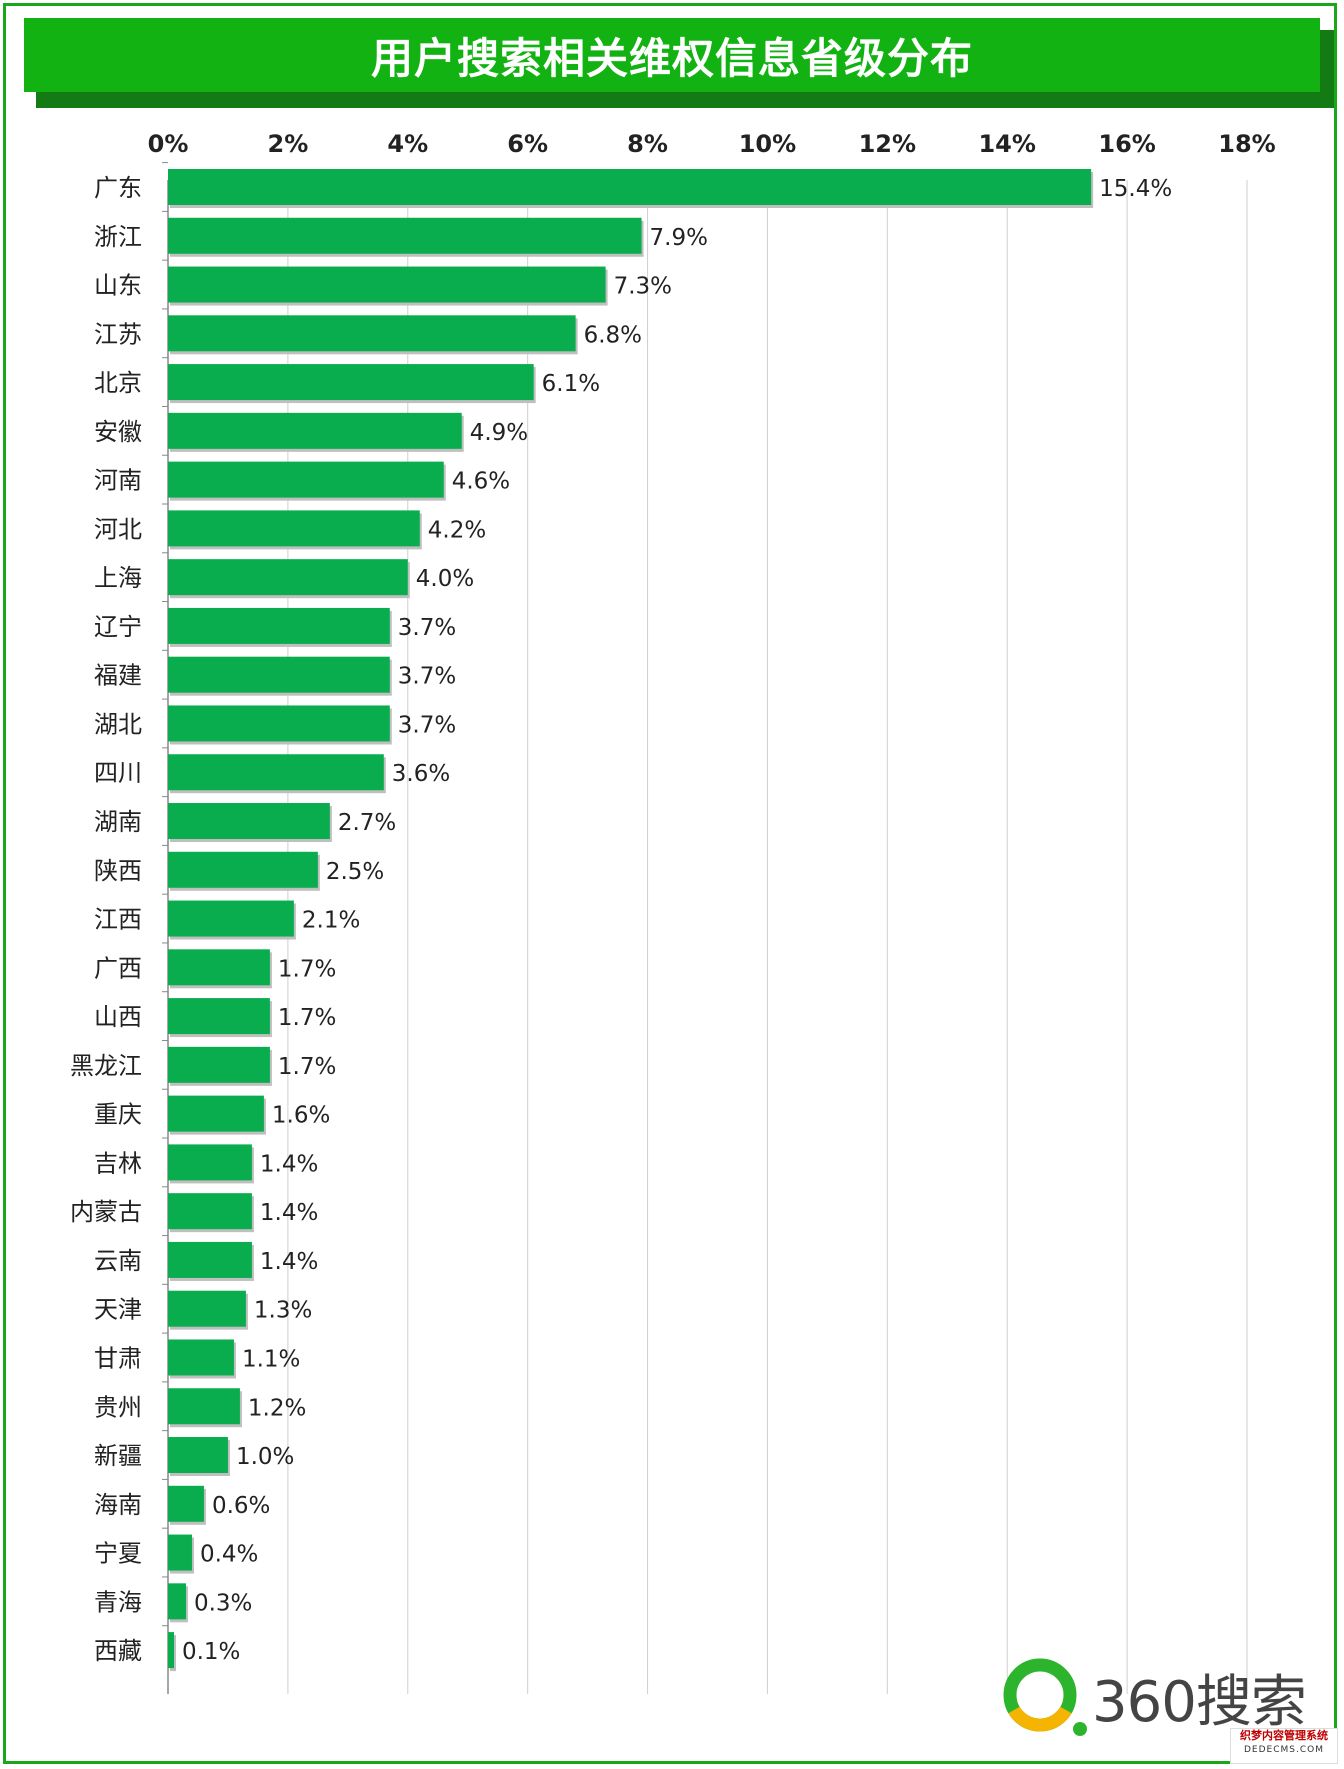 The image size is (1344, 1769). I want to click on category-label: 云南, so click(118, 1261).